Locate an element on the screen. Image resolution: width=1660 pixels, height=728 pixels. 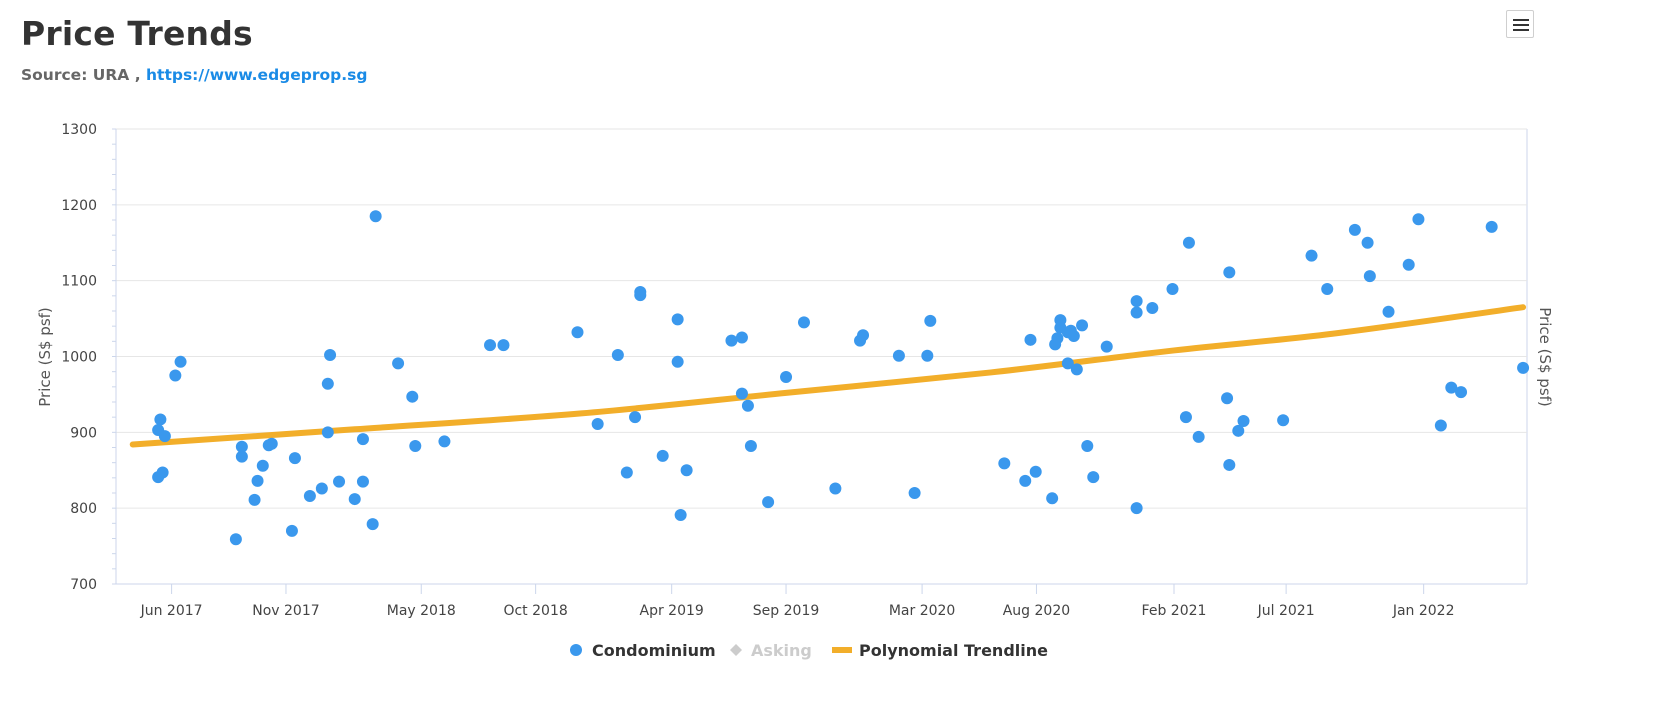
legend-item-asking: Asking is located at coordinates (771, 650).